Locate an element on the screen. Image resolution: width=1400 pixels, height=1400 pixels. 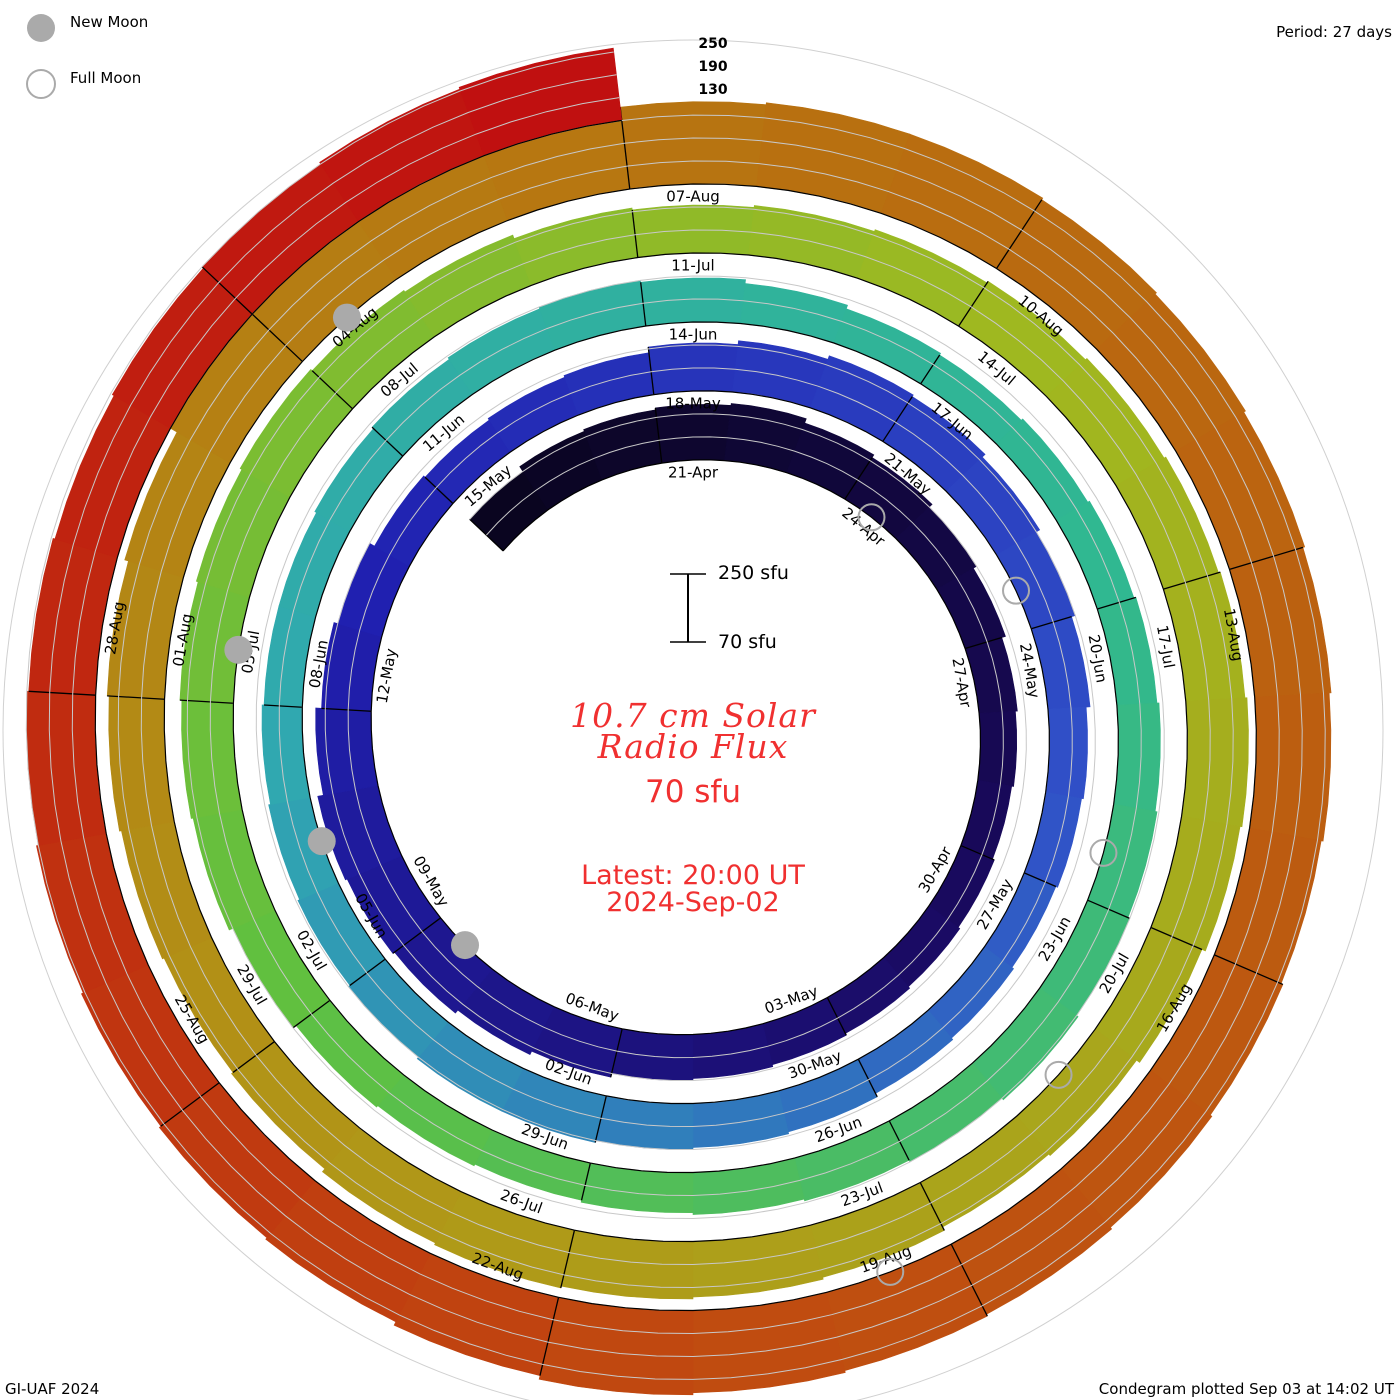
legend-full-moon-label: Full Moon is located at coordinates (106, 78).